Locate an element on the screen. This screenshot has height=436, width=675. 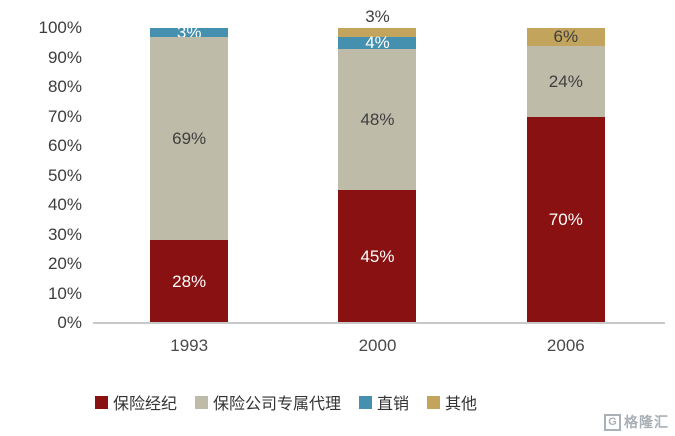
legend: 保险经纪 保险公司专属代理 直销 其他 is located at coordinates (286, 402).